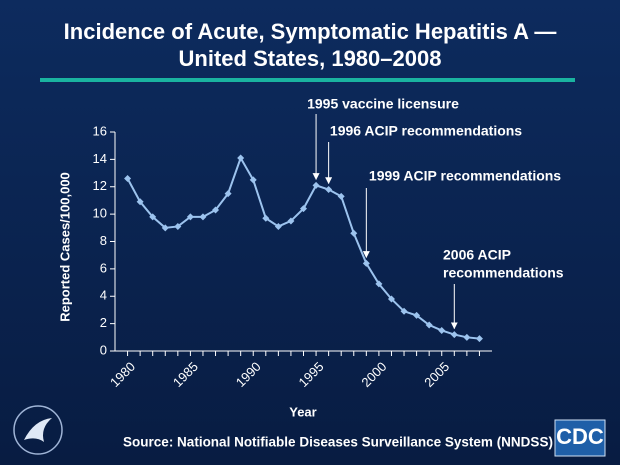  I want to click on y-tick-label: 8, so click(103, 240).